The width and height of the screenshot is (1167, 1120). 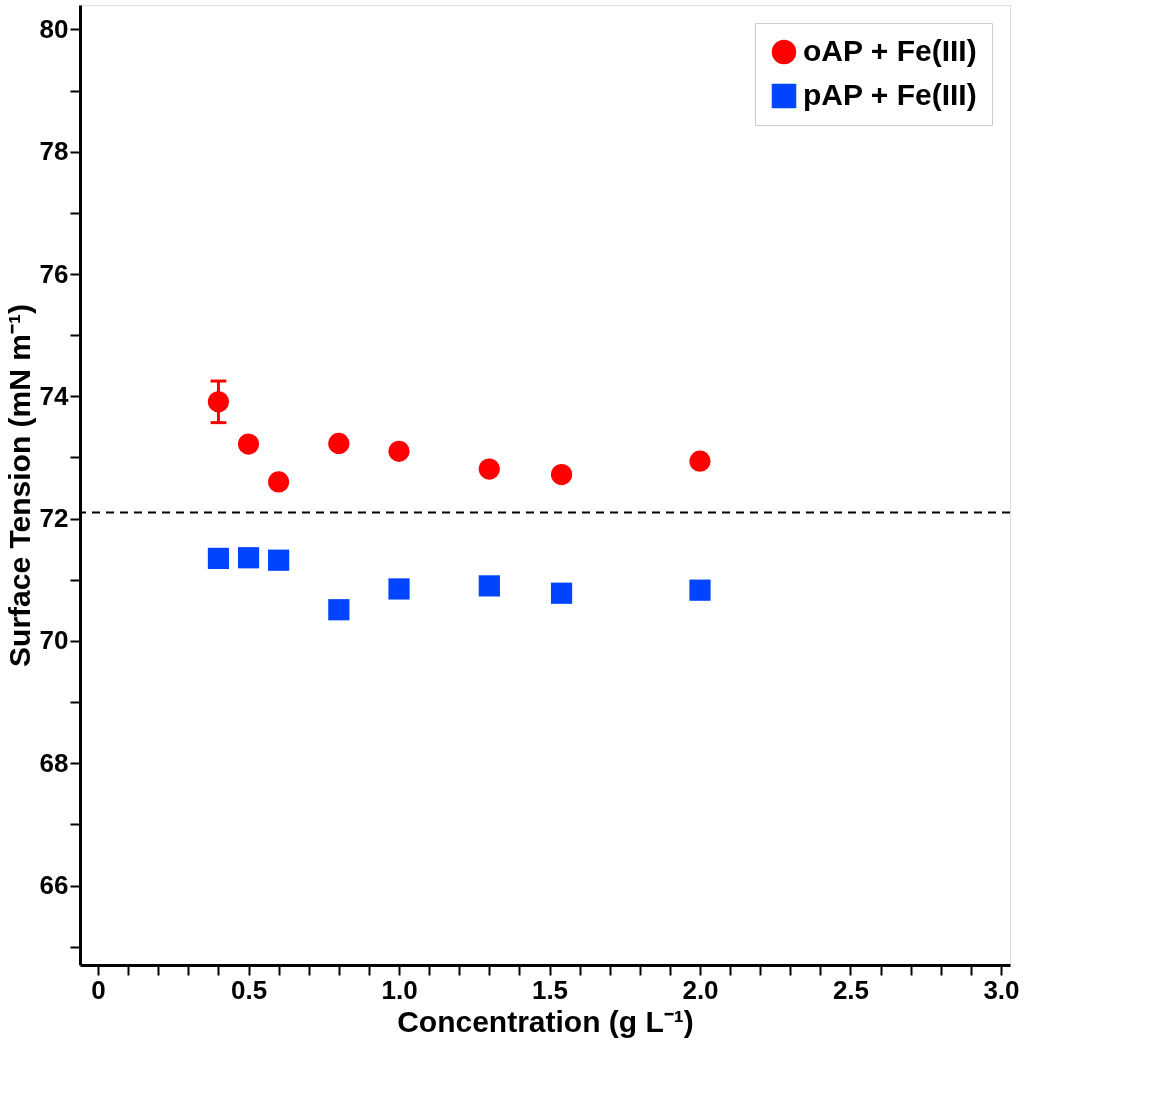 What do you see at coordinates (19, 485) in the screenshot?
I see `y-axis-title: Surface Tension (mN m⁻¹)` at bounding box center [19, 485].